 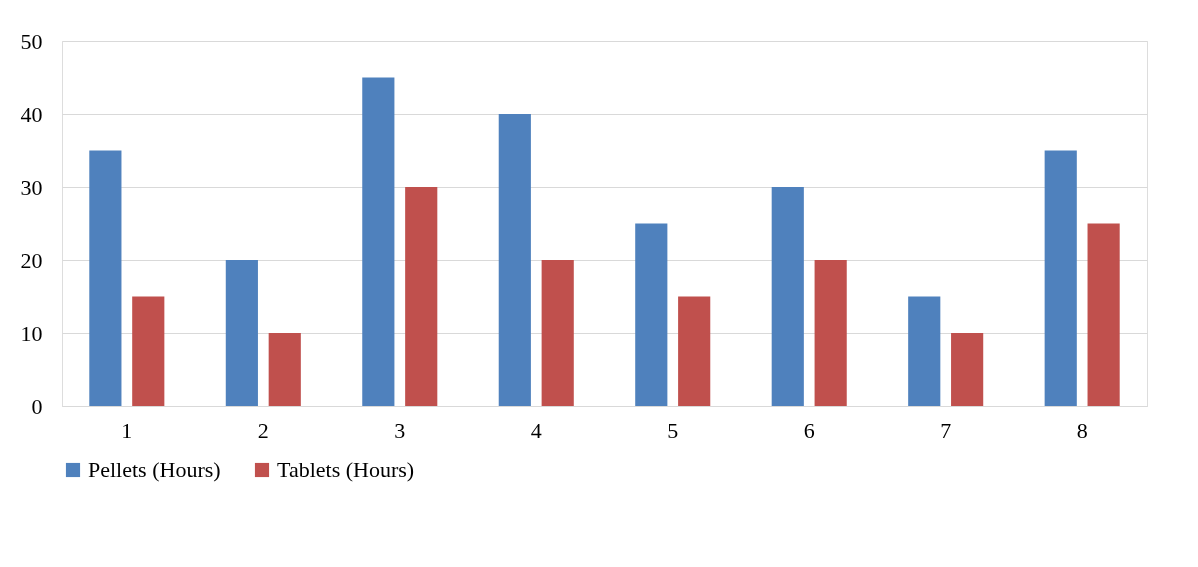 I want to click on x-tick-label: 2, so click(x=263, y=430).